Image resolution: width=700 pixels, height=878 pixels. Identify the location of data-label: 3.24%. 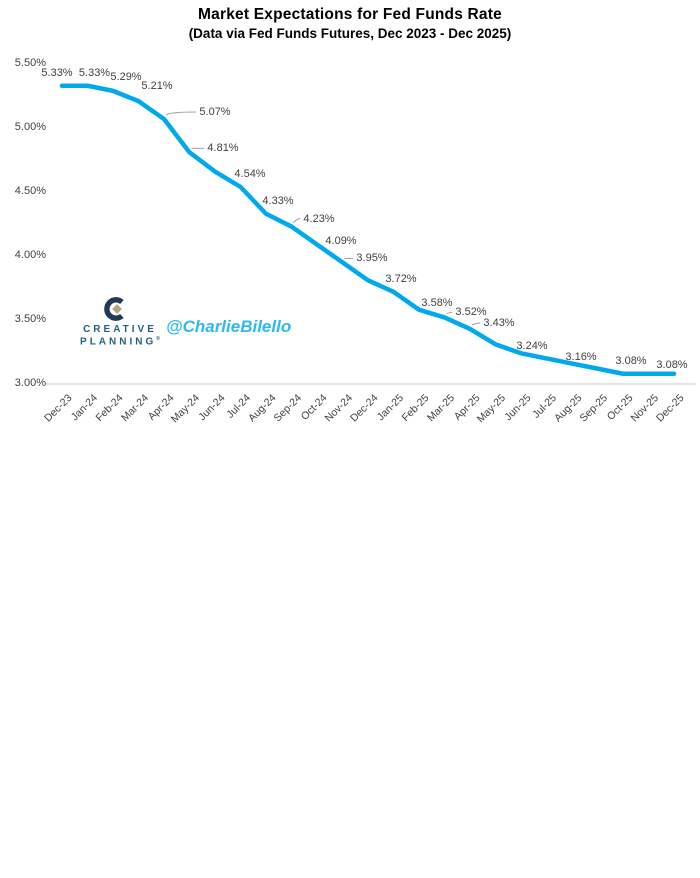
(532, 346).